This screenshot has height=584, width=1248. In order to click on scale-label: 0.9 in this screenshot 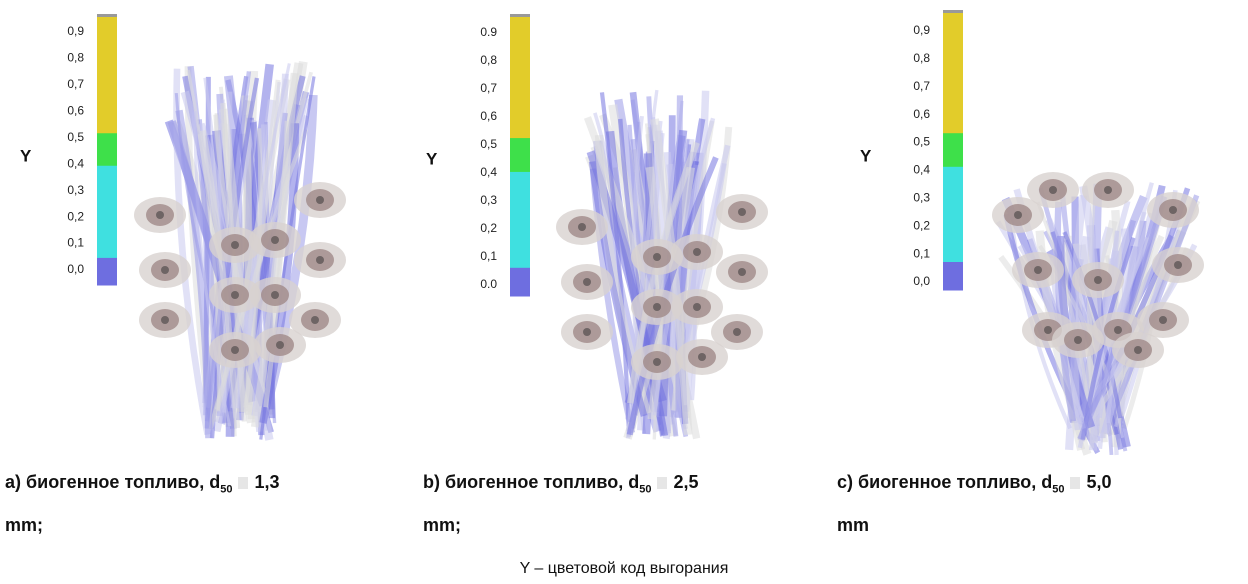, I will do `click(488, 32)`.